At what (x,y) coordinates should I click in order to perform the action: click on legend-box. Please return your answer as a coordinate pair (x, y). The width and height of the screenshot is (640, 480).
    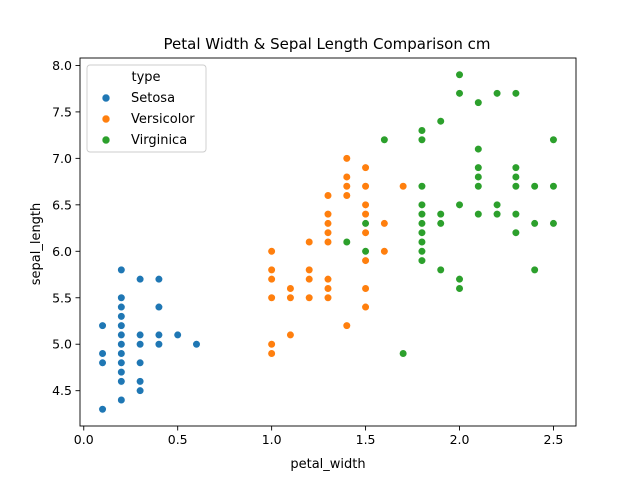
    Looking at the image, I should click on (146, 108).